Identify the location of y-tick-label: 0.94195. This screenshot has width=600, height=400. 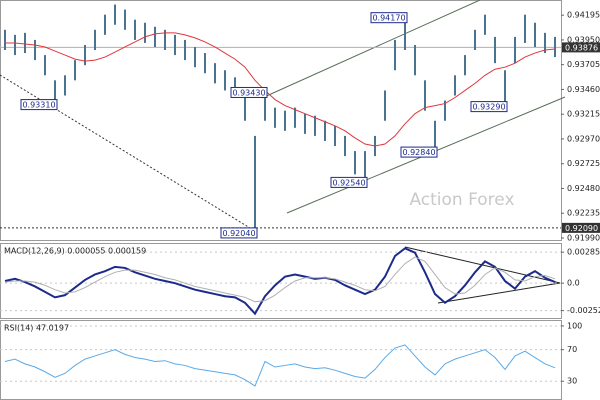
(583, 15).